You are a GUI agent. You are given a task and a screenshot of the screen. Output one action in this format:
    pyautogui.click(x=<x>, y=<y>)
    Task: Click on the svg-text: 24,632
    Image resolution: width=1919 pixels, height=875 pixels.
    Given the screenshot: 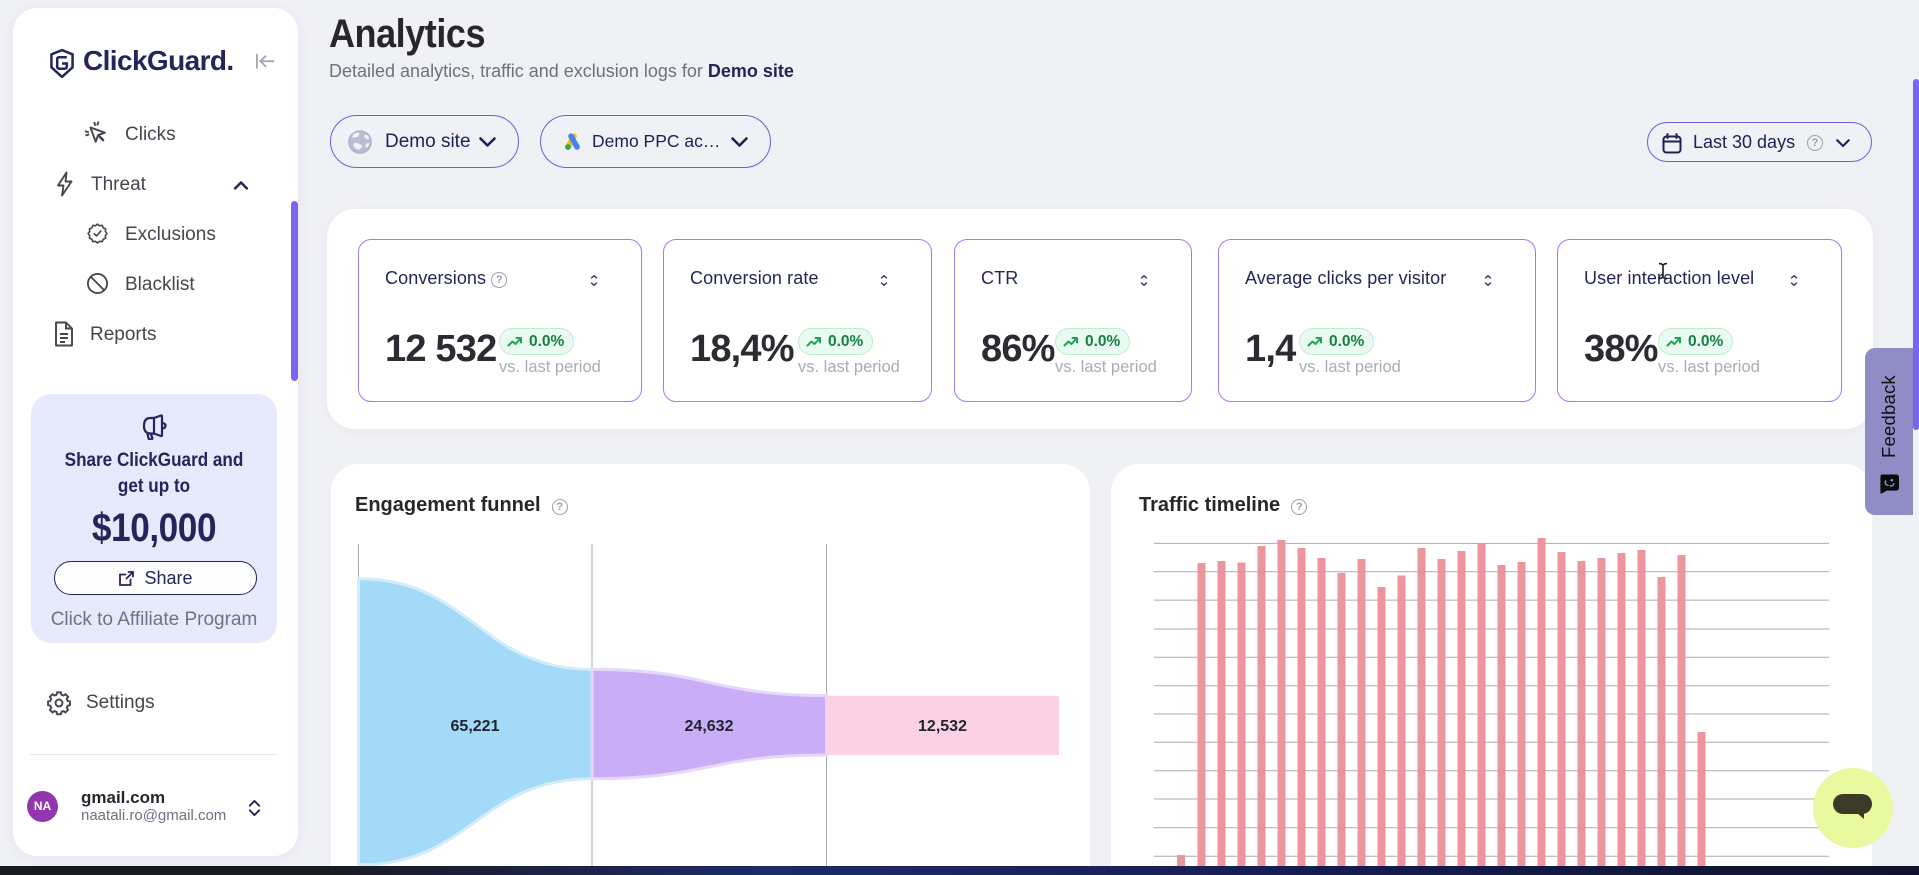 What is the action you would take?
    pyautogui.click(x=709, y=726)
    